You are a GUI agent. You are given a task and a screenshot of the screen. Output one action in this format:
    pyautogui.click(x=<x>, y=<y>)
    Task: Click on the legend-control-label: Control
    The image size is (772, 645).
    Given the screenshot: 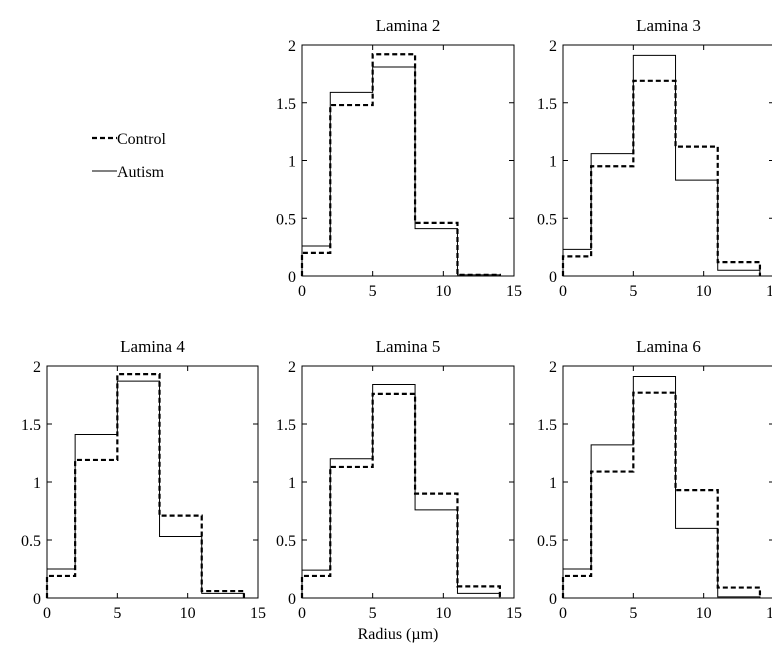 What is the action you would take?
    pyautogui.click(x=141, y=139)
    